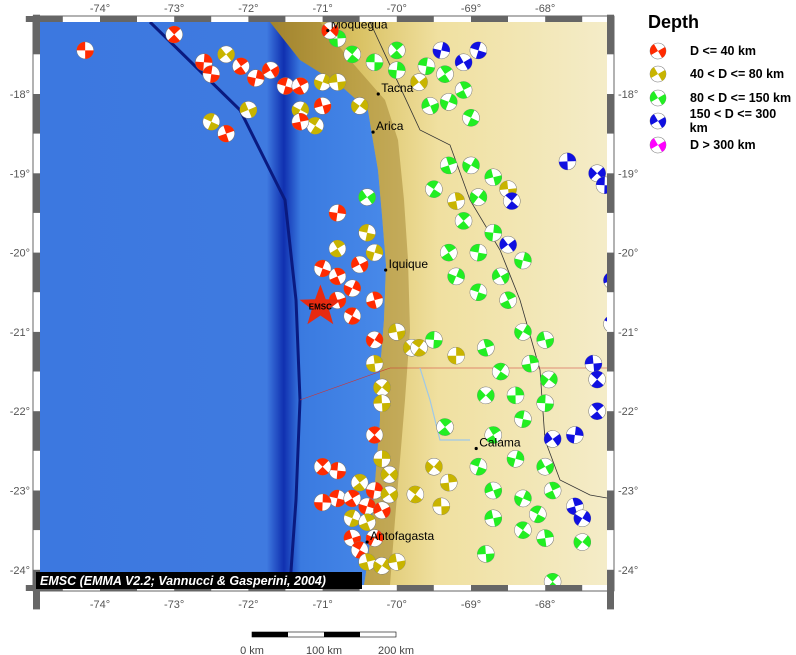 The width and height of the screenshot is (796, 655). Describe the element at coordinates (722, 98) in the screenshot. I see `legend-item: 80 < D <= 150 km` at that location.